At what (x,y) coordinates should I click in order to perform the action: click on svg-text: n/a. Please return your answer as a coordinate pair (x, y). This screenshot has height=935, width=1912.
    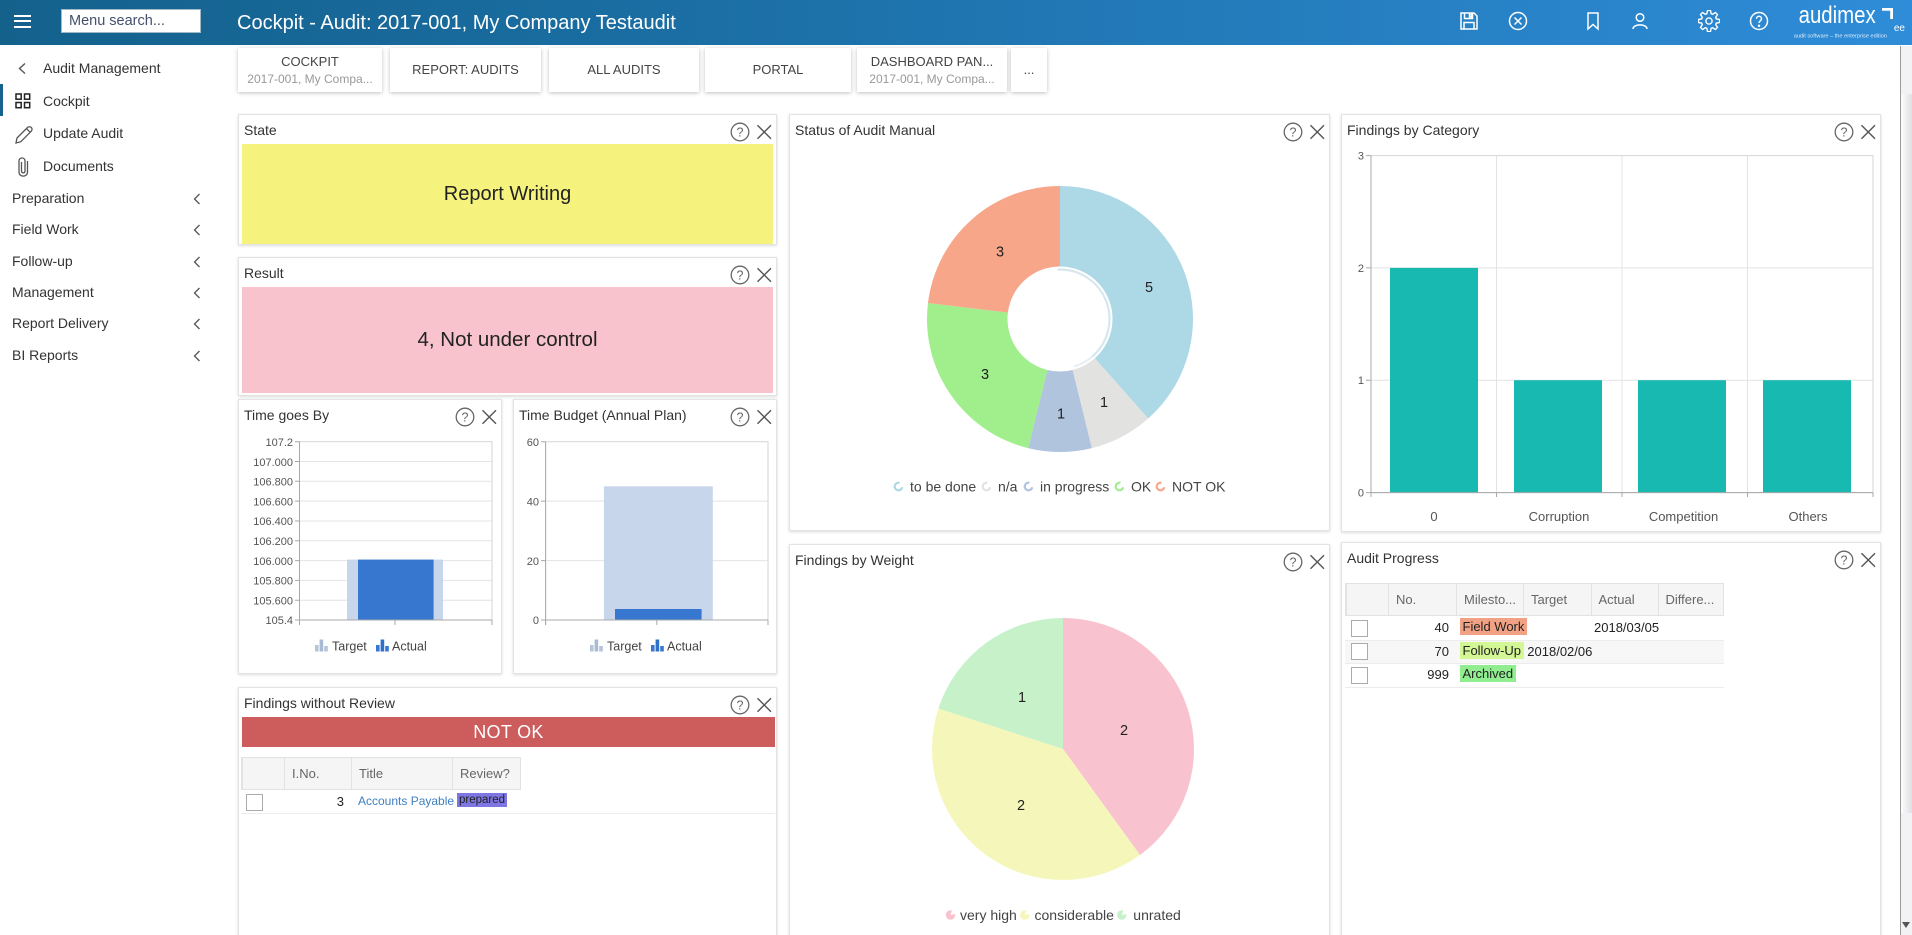
    Looking at the image, I should click on (1008, 487).